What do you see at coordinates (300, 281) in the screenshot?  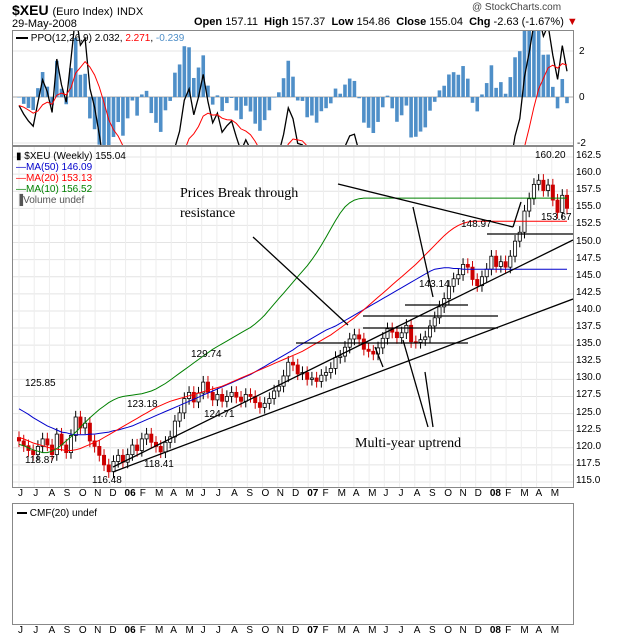 I see `annotation-line` at bounding box center [300, 281].